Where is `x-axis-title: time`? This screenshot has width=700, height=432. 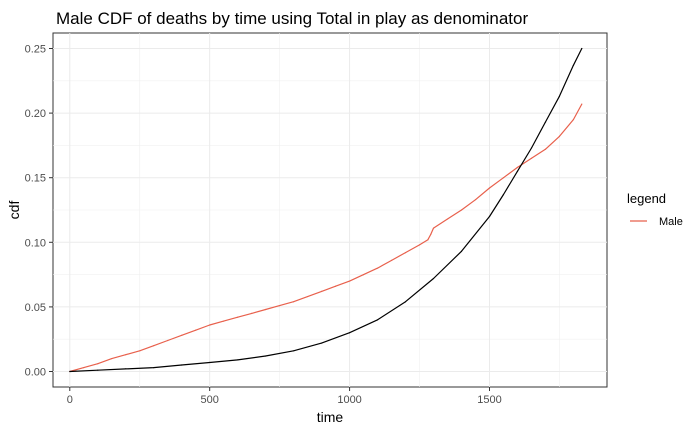 x-axis-title: time is located at coordinates (330, 417).